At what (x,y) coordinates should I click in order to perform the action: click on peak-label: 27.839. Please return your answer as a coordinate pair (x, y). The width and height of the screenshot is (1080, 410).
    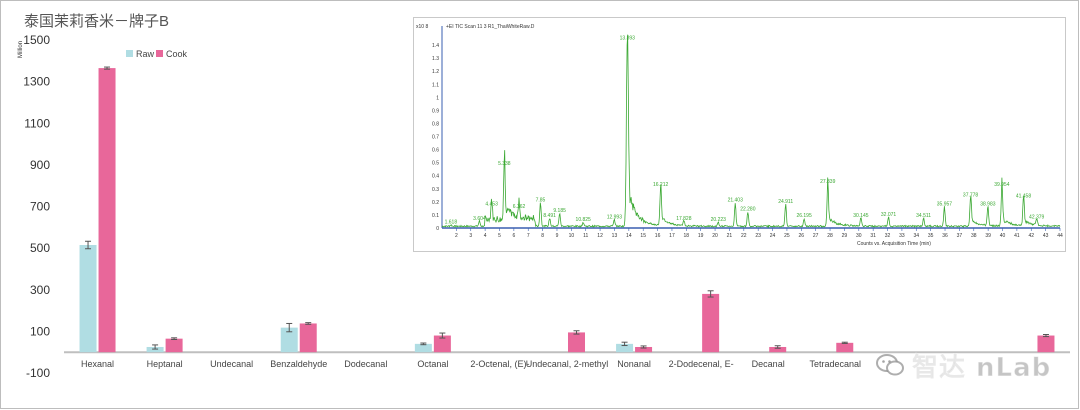
    Looking at the image, I should click on (828, 182).